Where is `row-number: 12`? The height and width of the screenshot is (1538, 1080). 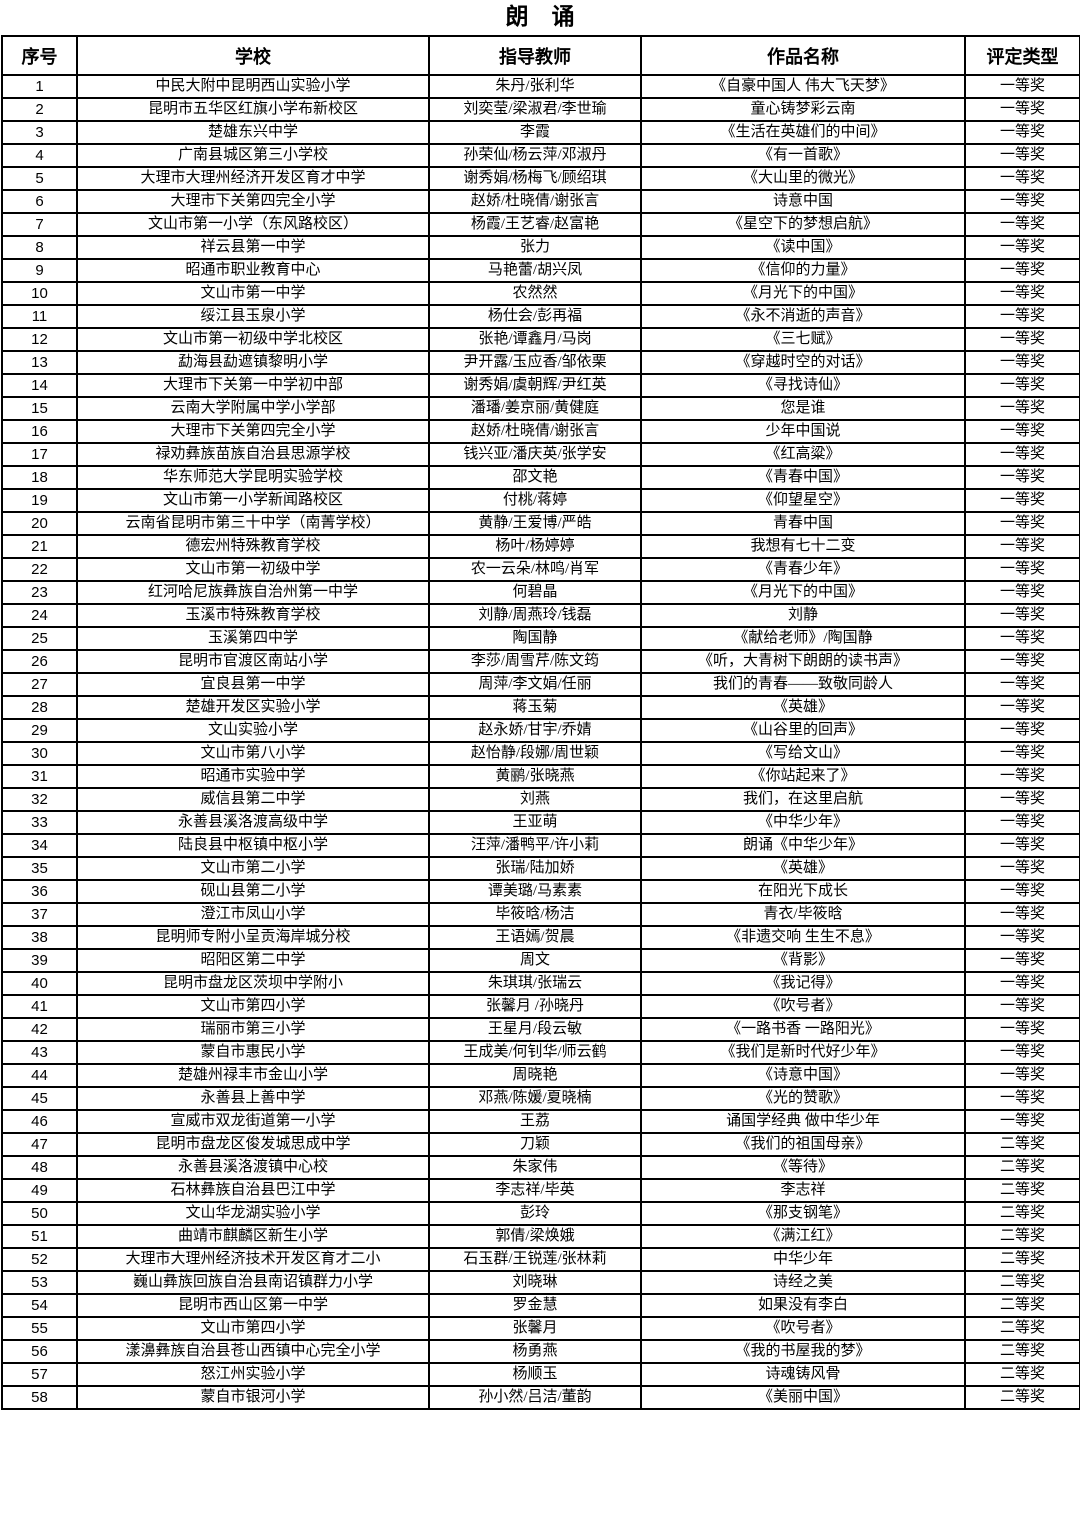 row-number: 12 is located at coordinates (39, 339).